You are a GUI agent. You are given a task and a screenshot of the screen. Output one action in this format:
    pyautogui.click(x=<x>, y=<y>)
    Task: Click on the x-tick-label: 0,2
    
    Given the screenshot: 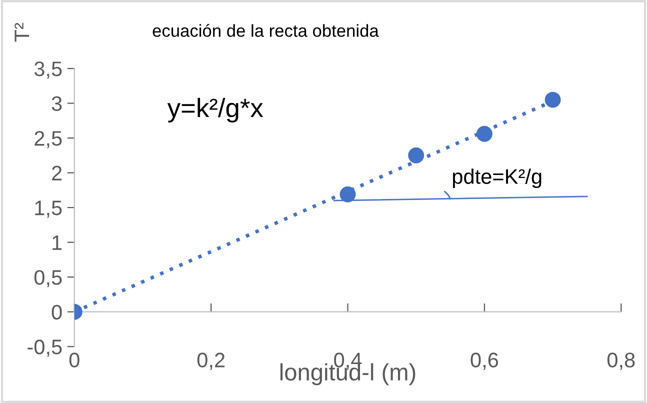 What is the action you would take?
    pyautogui.click(x=211, y=361)
    